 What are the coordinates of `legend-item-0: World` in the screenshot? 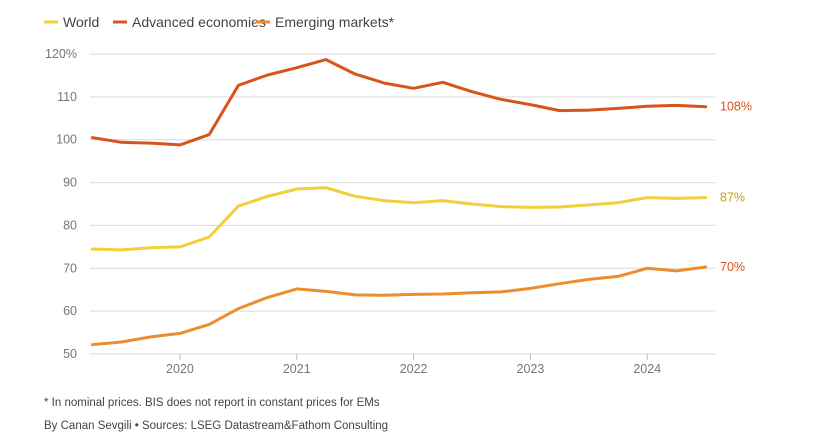 It's located at (71, 22).